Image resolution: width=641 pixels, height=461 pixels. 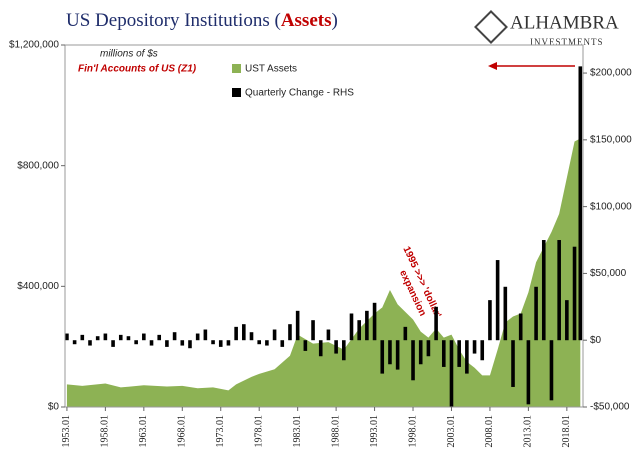 I want to click on logo: ALHAMBRA INVESTMENTS, so click(x=546, y=28).